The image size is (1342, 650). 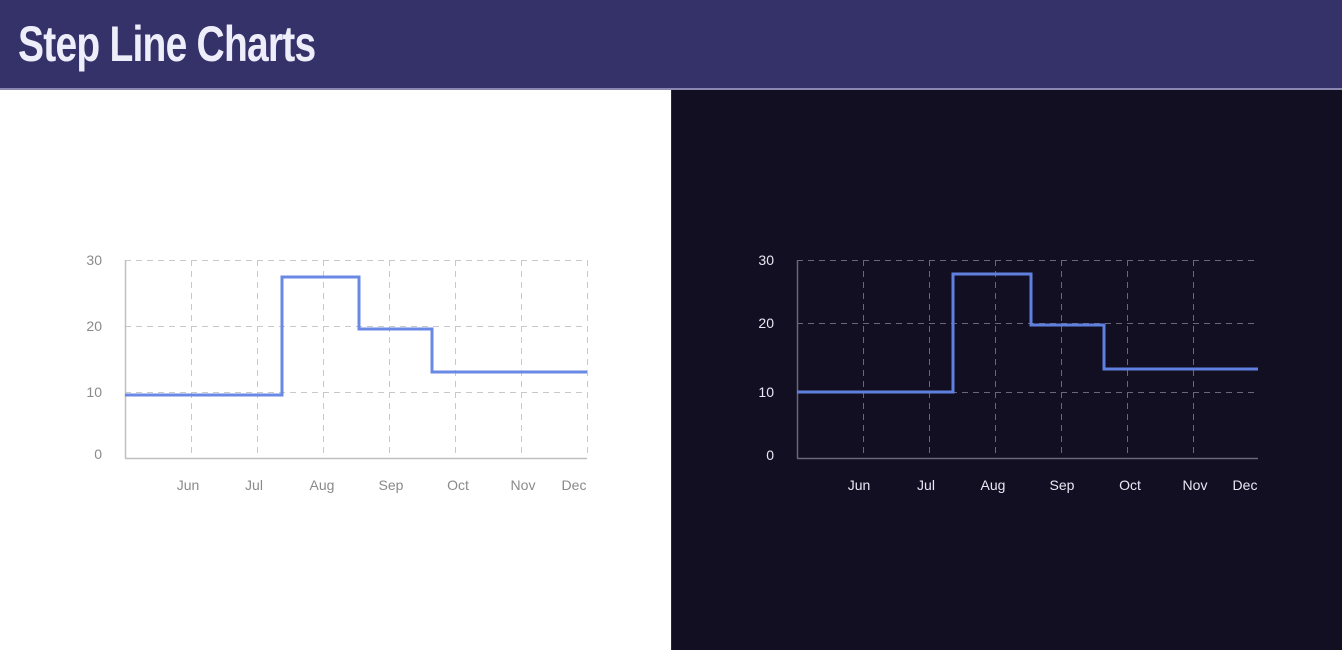 I want to click on page-title: Step Line Charts, so click(x=167, y=44).